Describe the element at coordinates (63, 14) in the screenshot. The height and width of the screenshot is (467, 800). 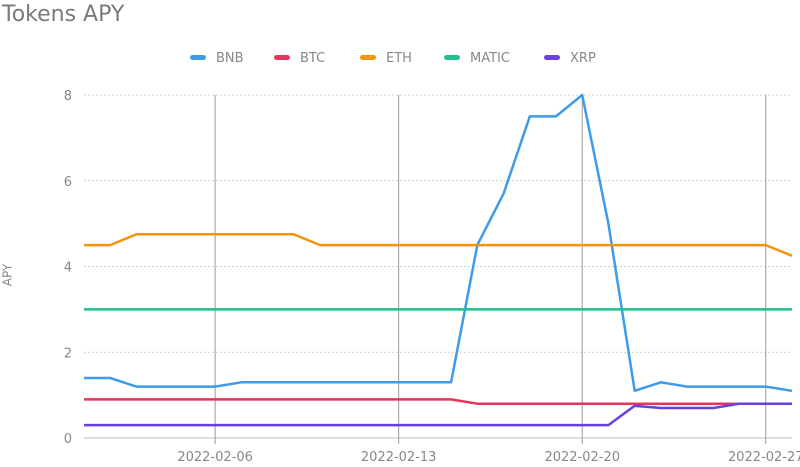
I see `chart-title: Tokens APY` at that location.